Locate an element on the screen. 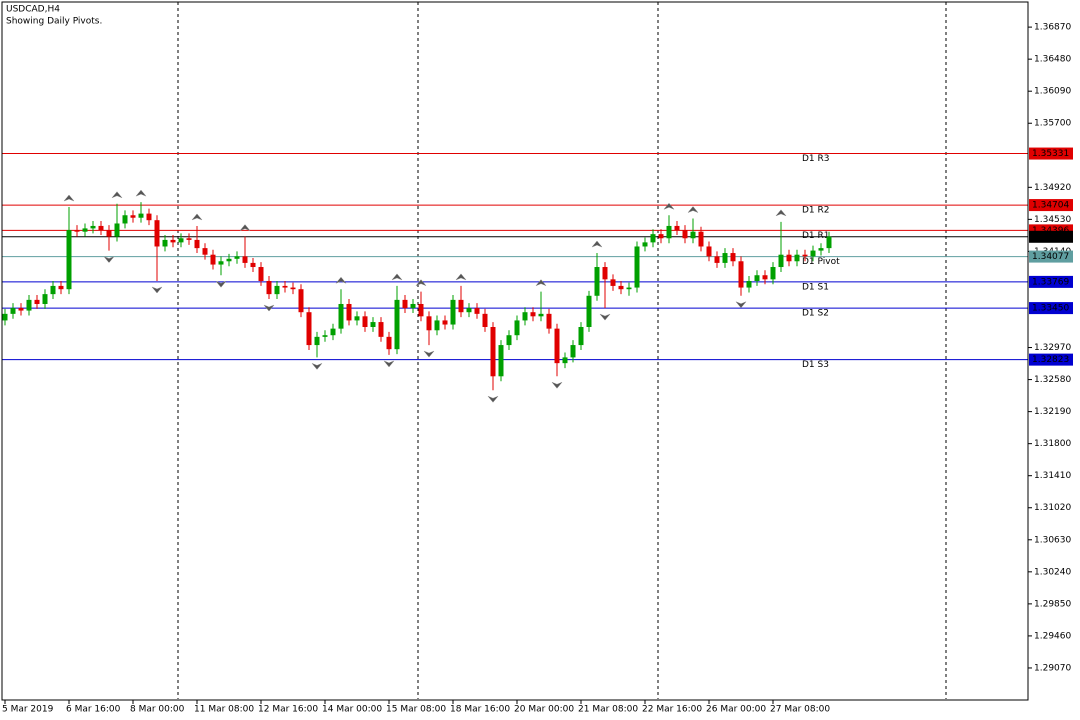  x-tick-label: 11 Mar 08:00 is located at coordinates (224, 710).